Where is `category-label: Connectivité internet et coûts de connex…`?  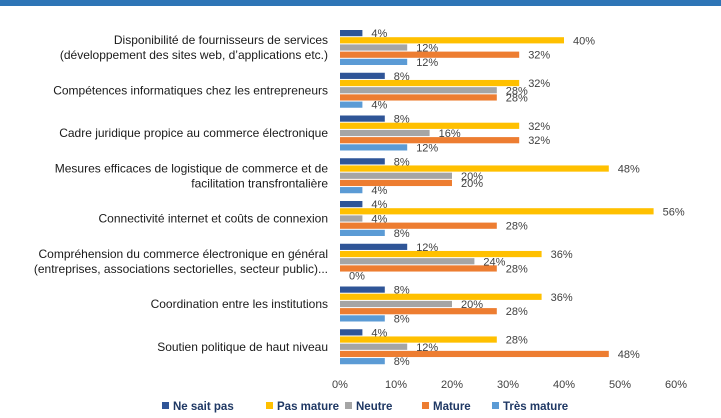 category-label: Connectivité internet et coûts de connex… is located at coordinates (213, 219).